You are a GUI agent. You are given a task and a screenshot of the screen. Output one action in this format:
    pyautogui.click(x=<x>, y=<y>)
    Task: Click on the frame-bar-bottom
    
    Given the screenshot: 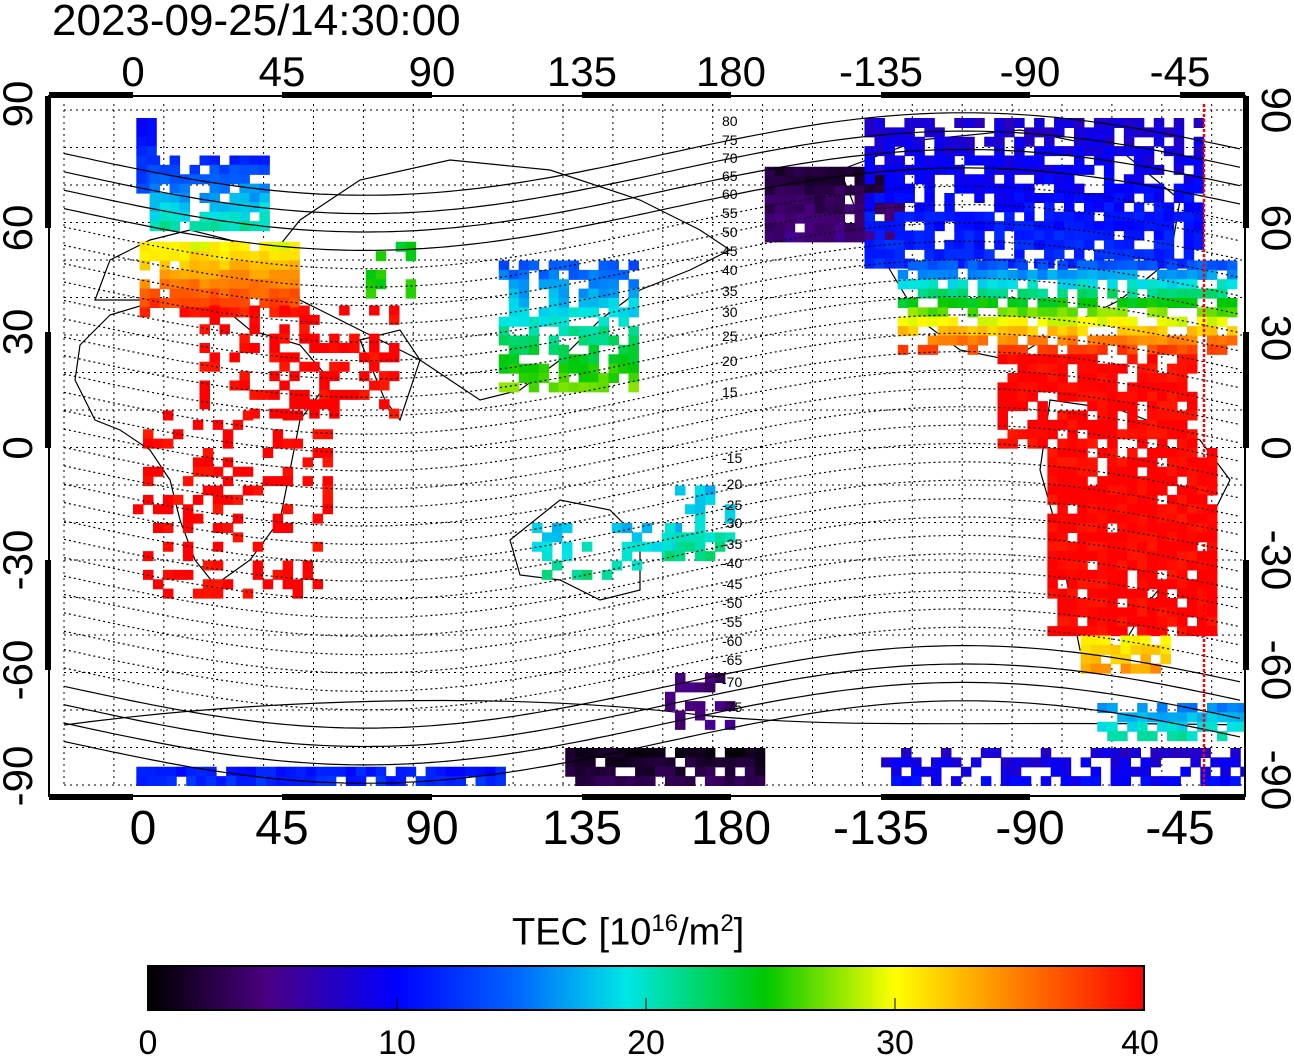 What is the action you would take?
    pyautogui.click(x=955, y=797)
    